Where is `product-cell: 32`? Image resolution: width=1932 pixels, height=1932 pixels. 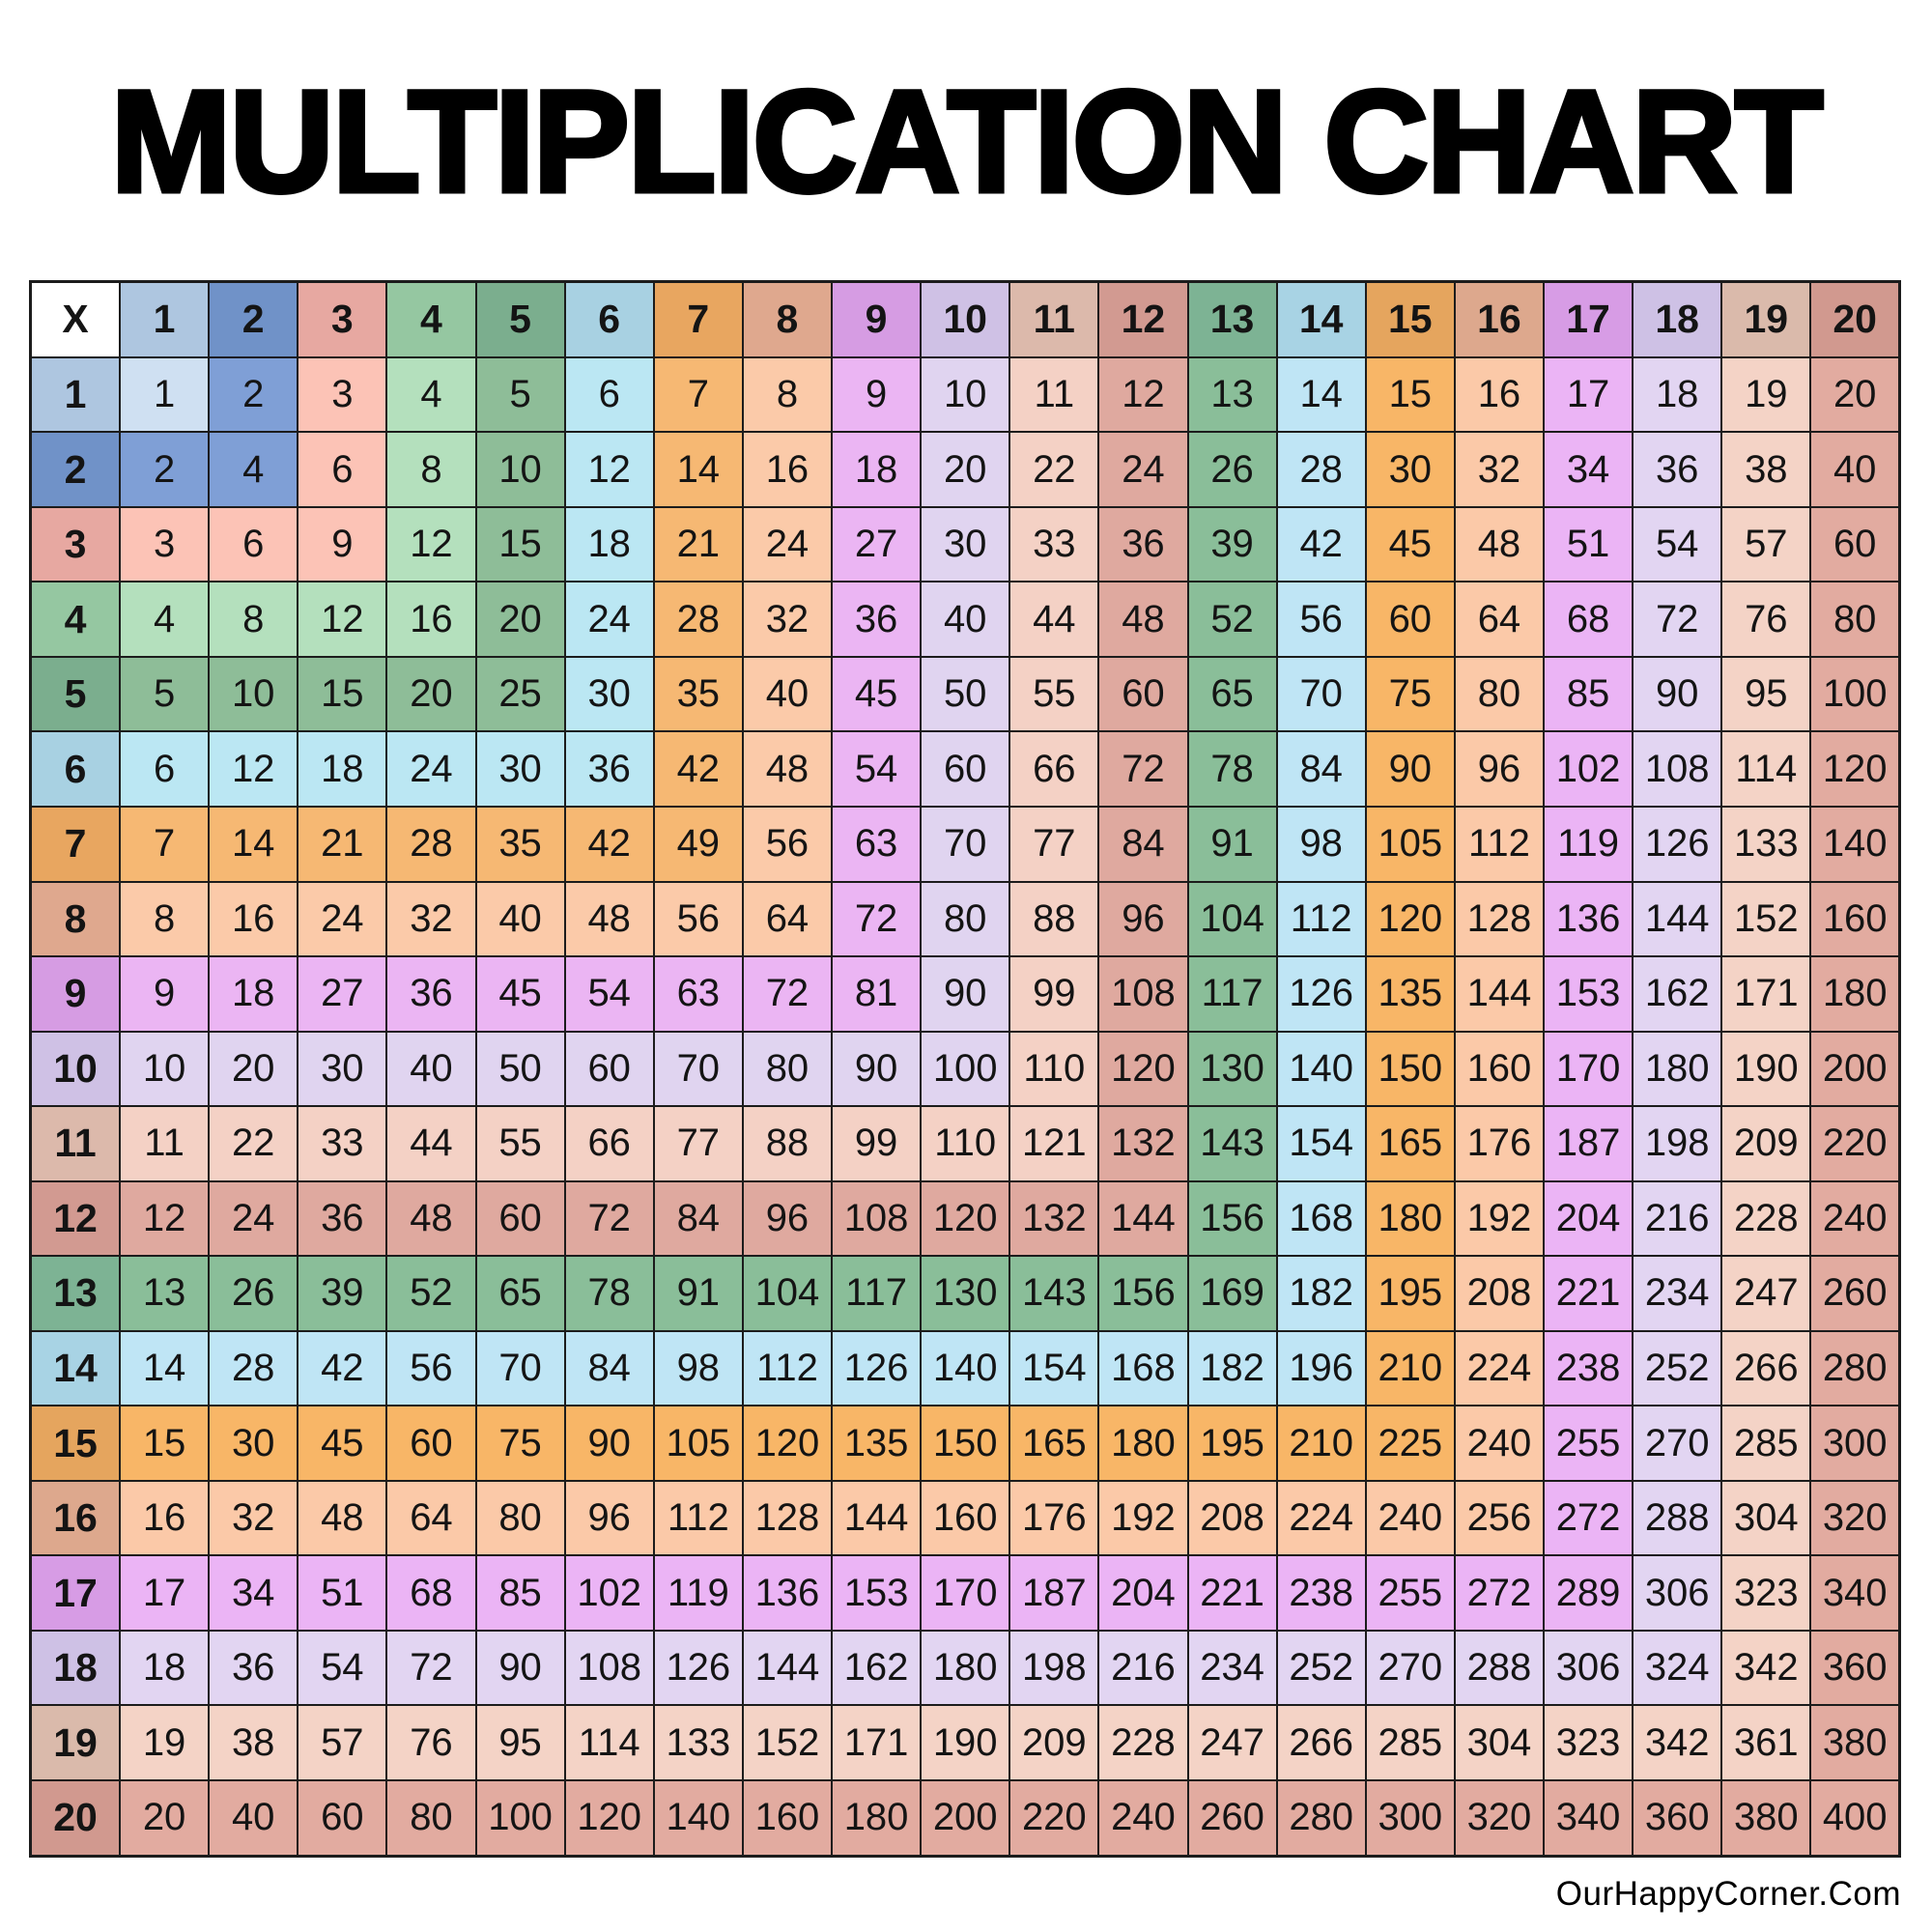
product-cell: 32 is located at coordinates (253, 1518).